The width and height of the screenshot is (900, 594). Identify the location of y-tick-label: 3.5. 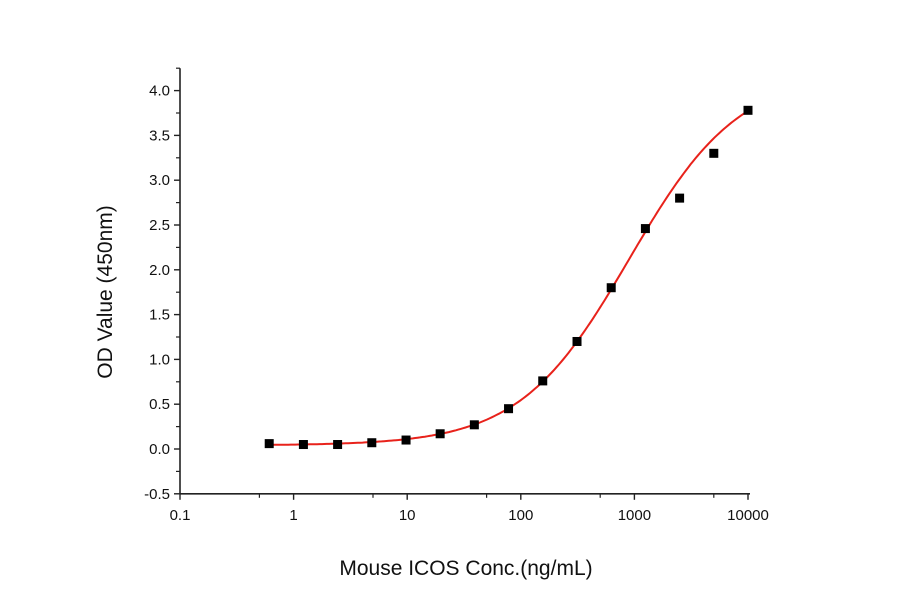
(159, 135).